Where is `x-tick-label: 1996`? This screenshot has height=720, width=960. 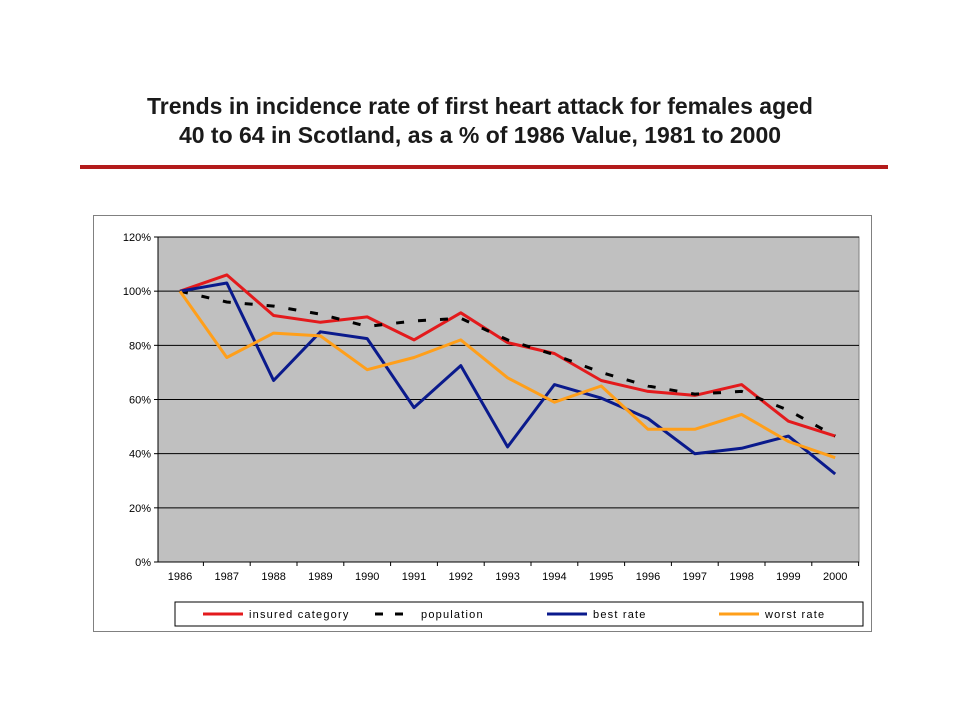 x-tick-label: 1996 is located at coordinates (648, 577).